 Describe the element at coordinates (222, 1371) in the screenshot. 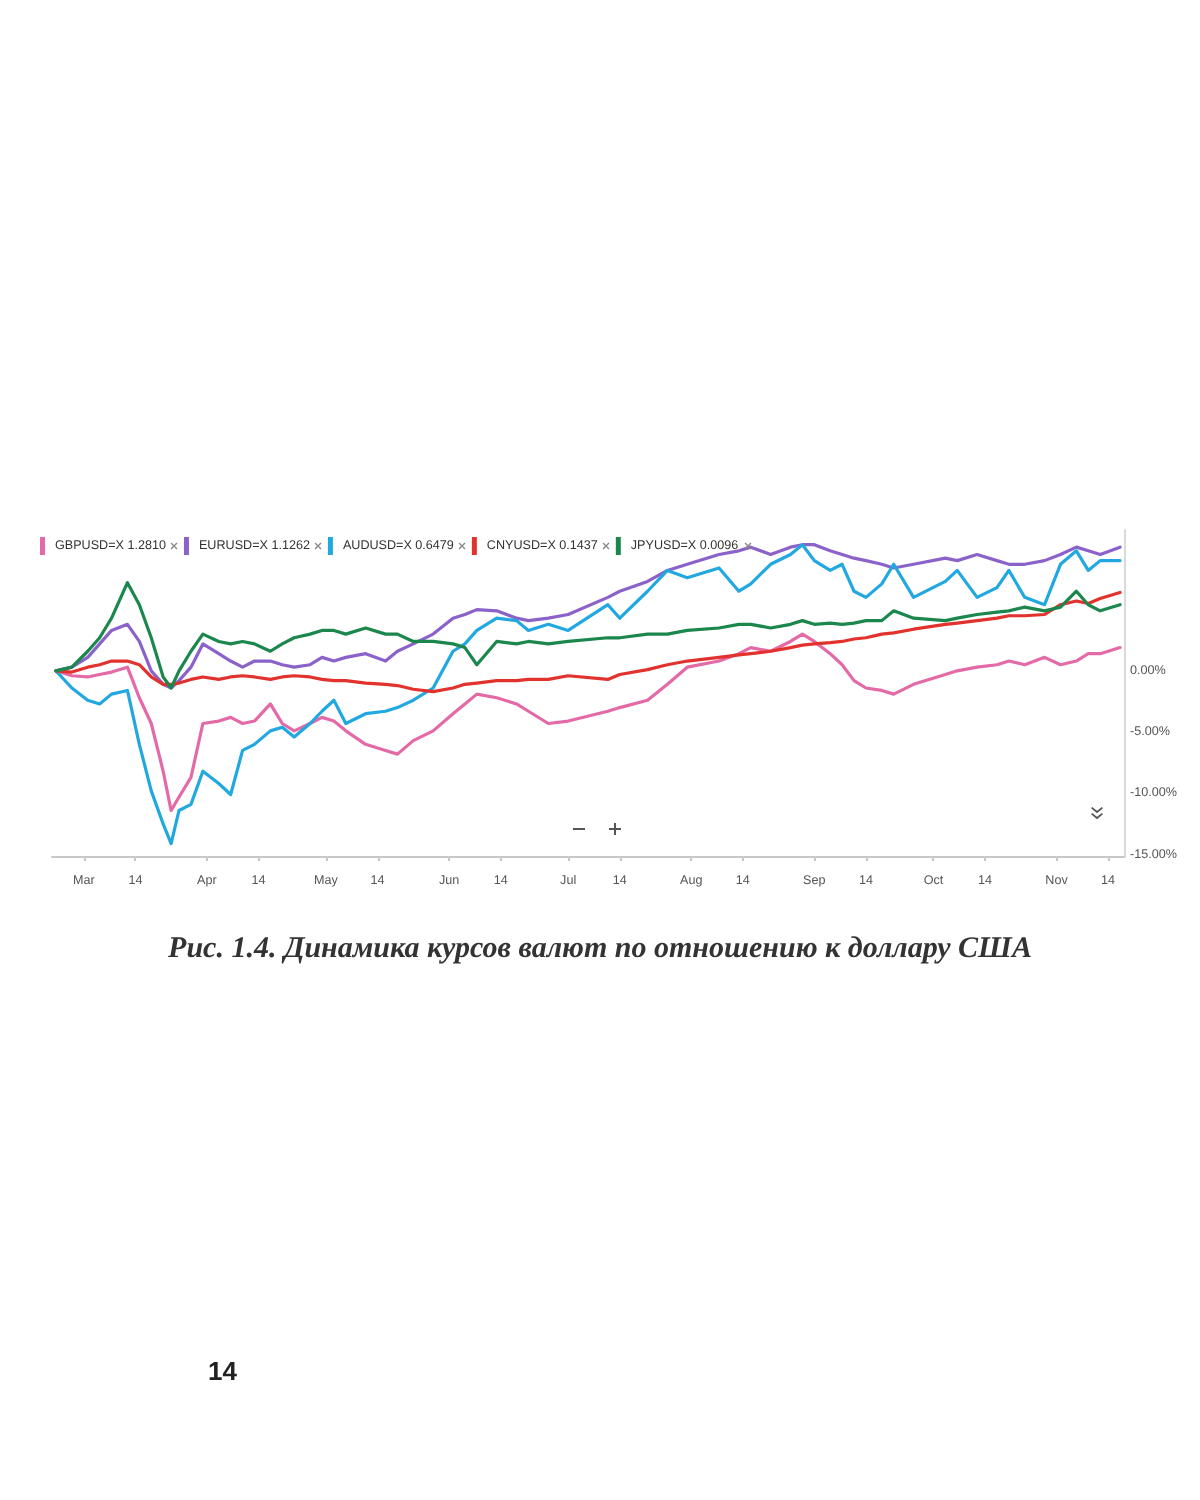

I see `text: 14` at that location.